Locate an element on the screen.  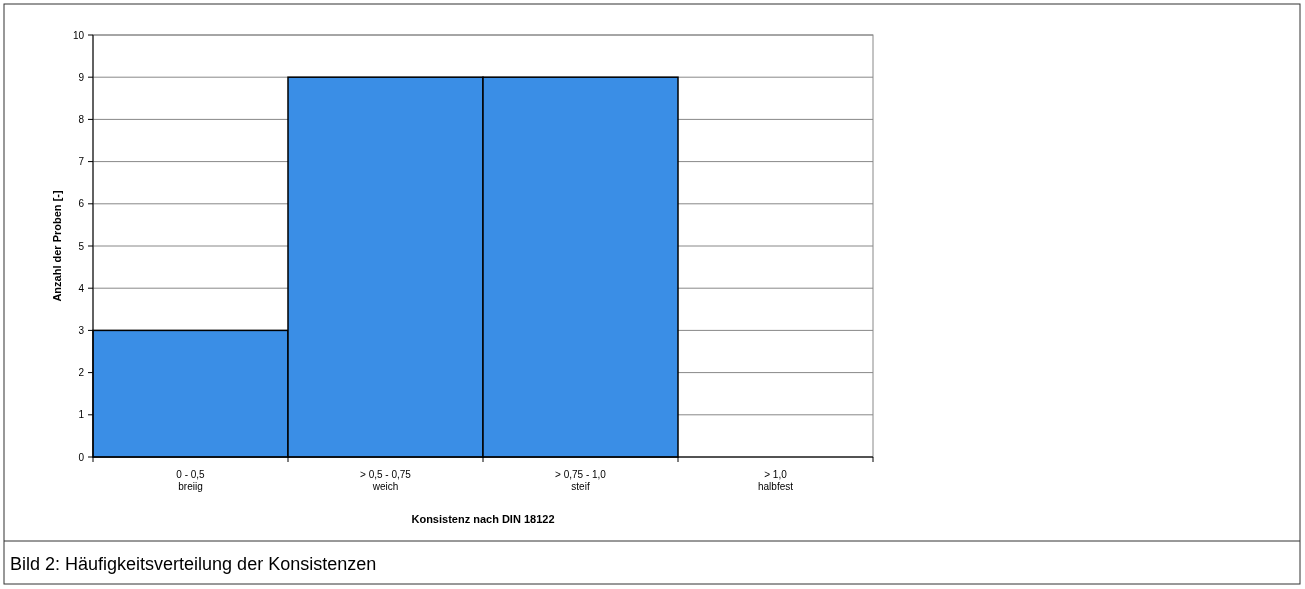
y-tick-label: 9 is located at coordinates (81, 77).